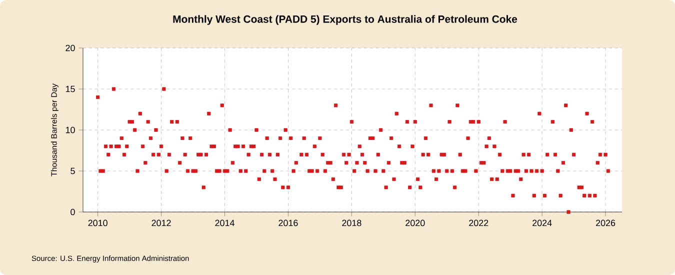  Describe the element at coordinates (161, 223) in the screenshot. I see `x-tick-label: 2012` at that location.